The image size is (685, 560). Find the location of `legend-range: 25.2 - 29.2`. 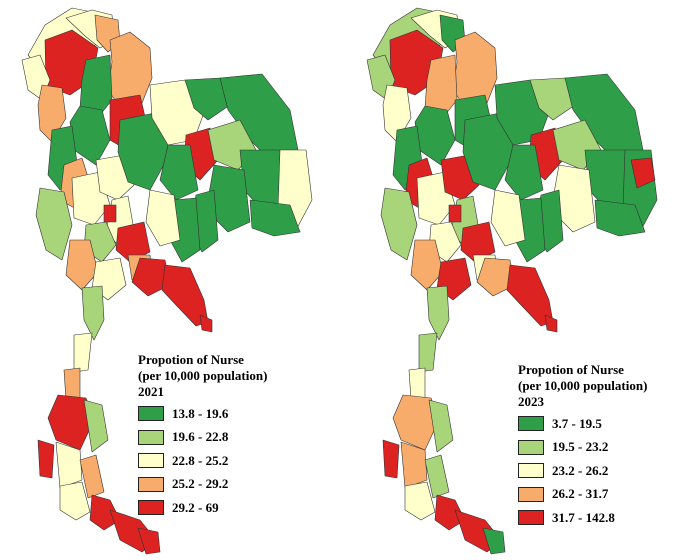

legend-range: 25.2 - 29.2 is located at coordinates (200, 484).